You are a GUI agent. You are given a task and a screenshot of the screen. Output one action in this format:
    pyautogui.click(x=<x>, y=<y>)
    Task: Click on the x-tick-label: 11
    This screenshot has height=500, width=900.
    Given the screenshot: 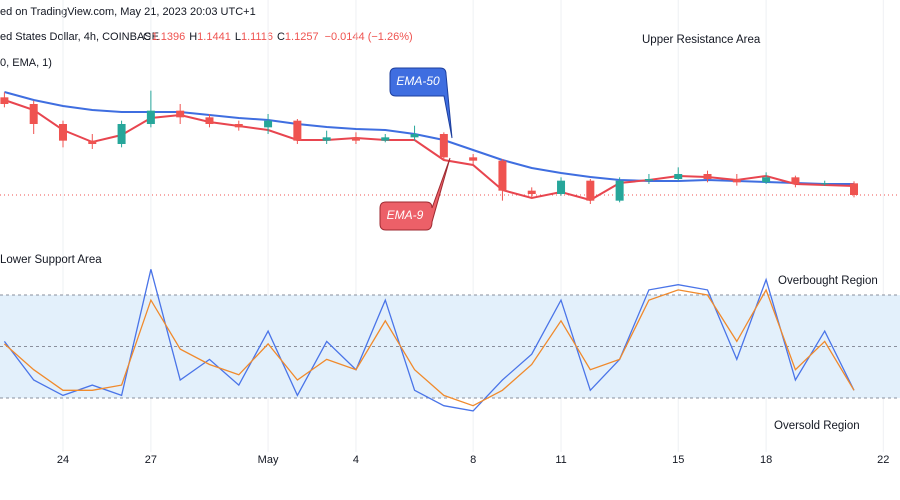 What is the action you would take?
    pyautogui.click(x=560, y=460)
    